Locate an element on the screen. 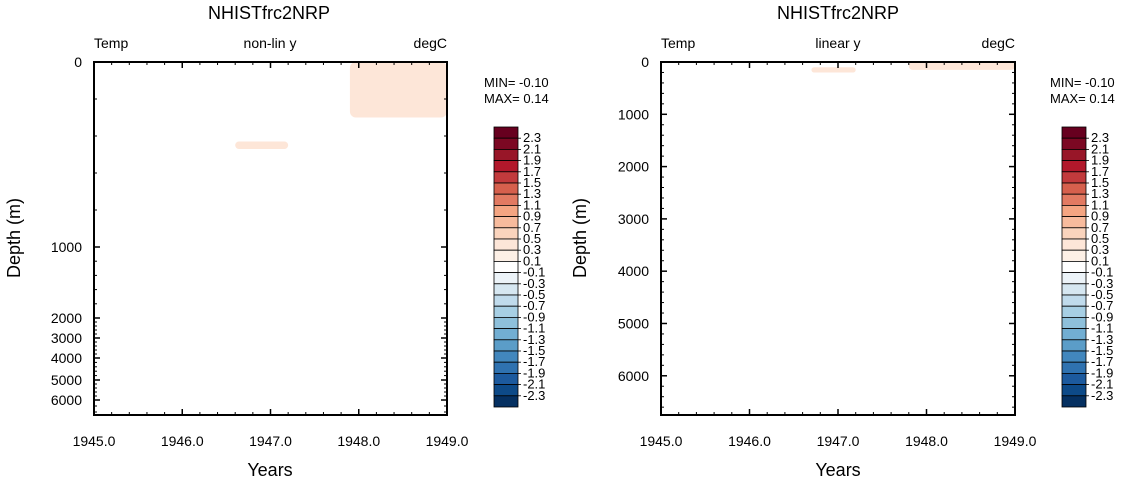 This screenshot has height=485, width=1132. left-min-label: MIN= -0.10 is located at coordinates (516, 82).